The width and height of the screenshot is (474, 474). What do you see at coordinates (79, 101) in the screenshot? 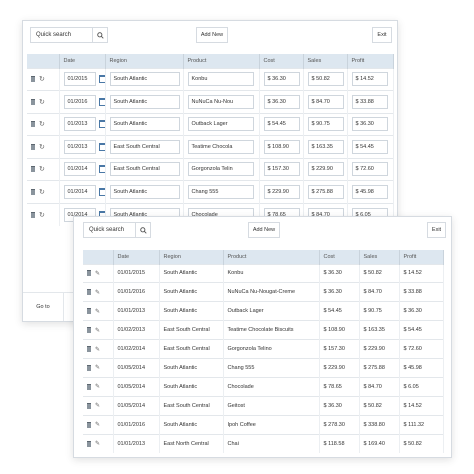
I see `date-input: 01/2016` at bounding box center [79, 101].